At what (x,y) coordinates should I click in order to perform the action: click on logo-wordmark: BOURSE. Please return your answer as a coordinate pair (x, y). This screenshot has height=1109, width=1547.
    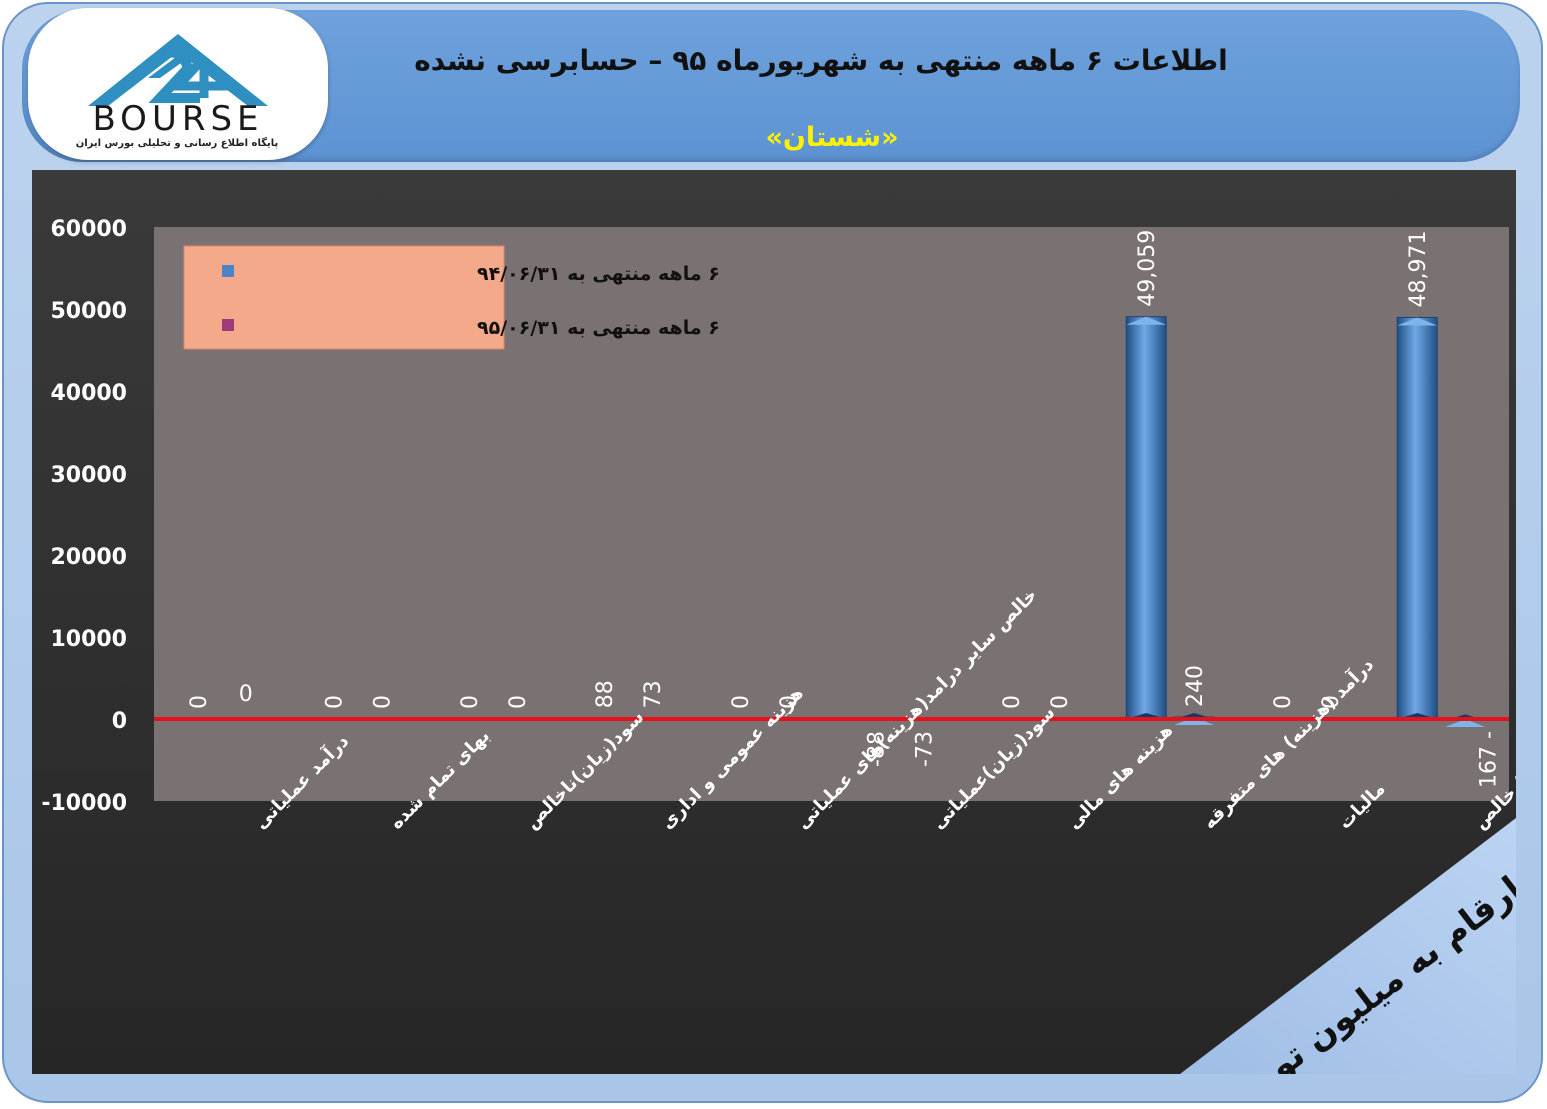
    Looking at the image, I should click on (178, 119).